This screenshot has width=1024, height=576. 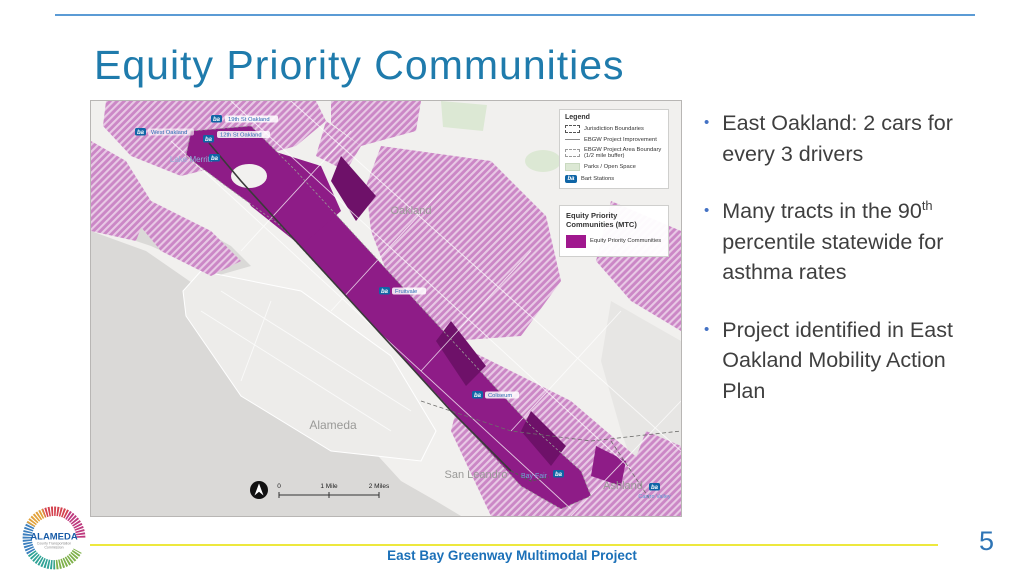 What do you see at coordinates (500, 396) in the screenshot?
I see `bart-station-label: Coliseum` at bounding box center [500, 396].